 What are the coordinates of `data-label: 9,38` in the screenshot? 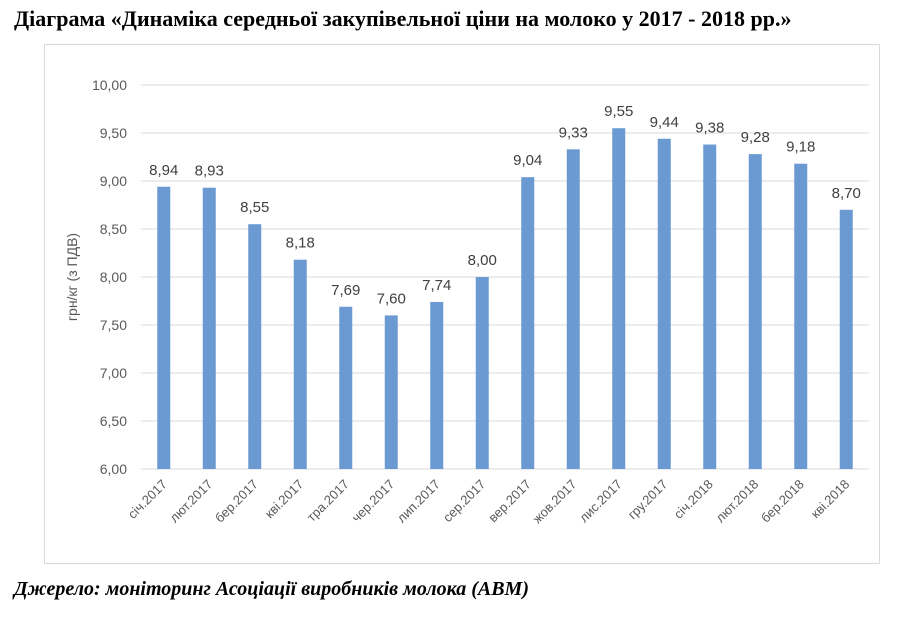 It's located at (709, 128).